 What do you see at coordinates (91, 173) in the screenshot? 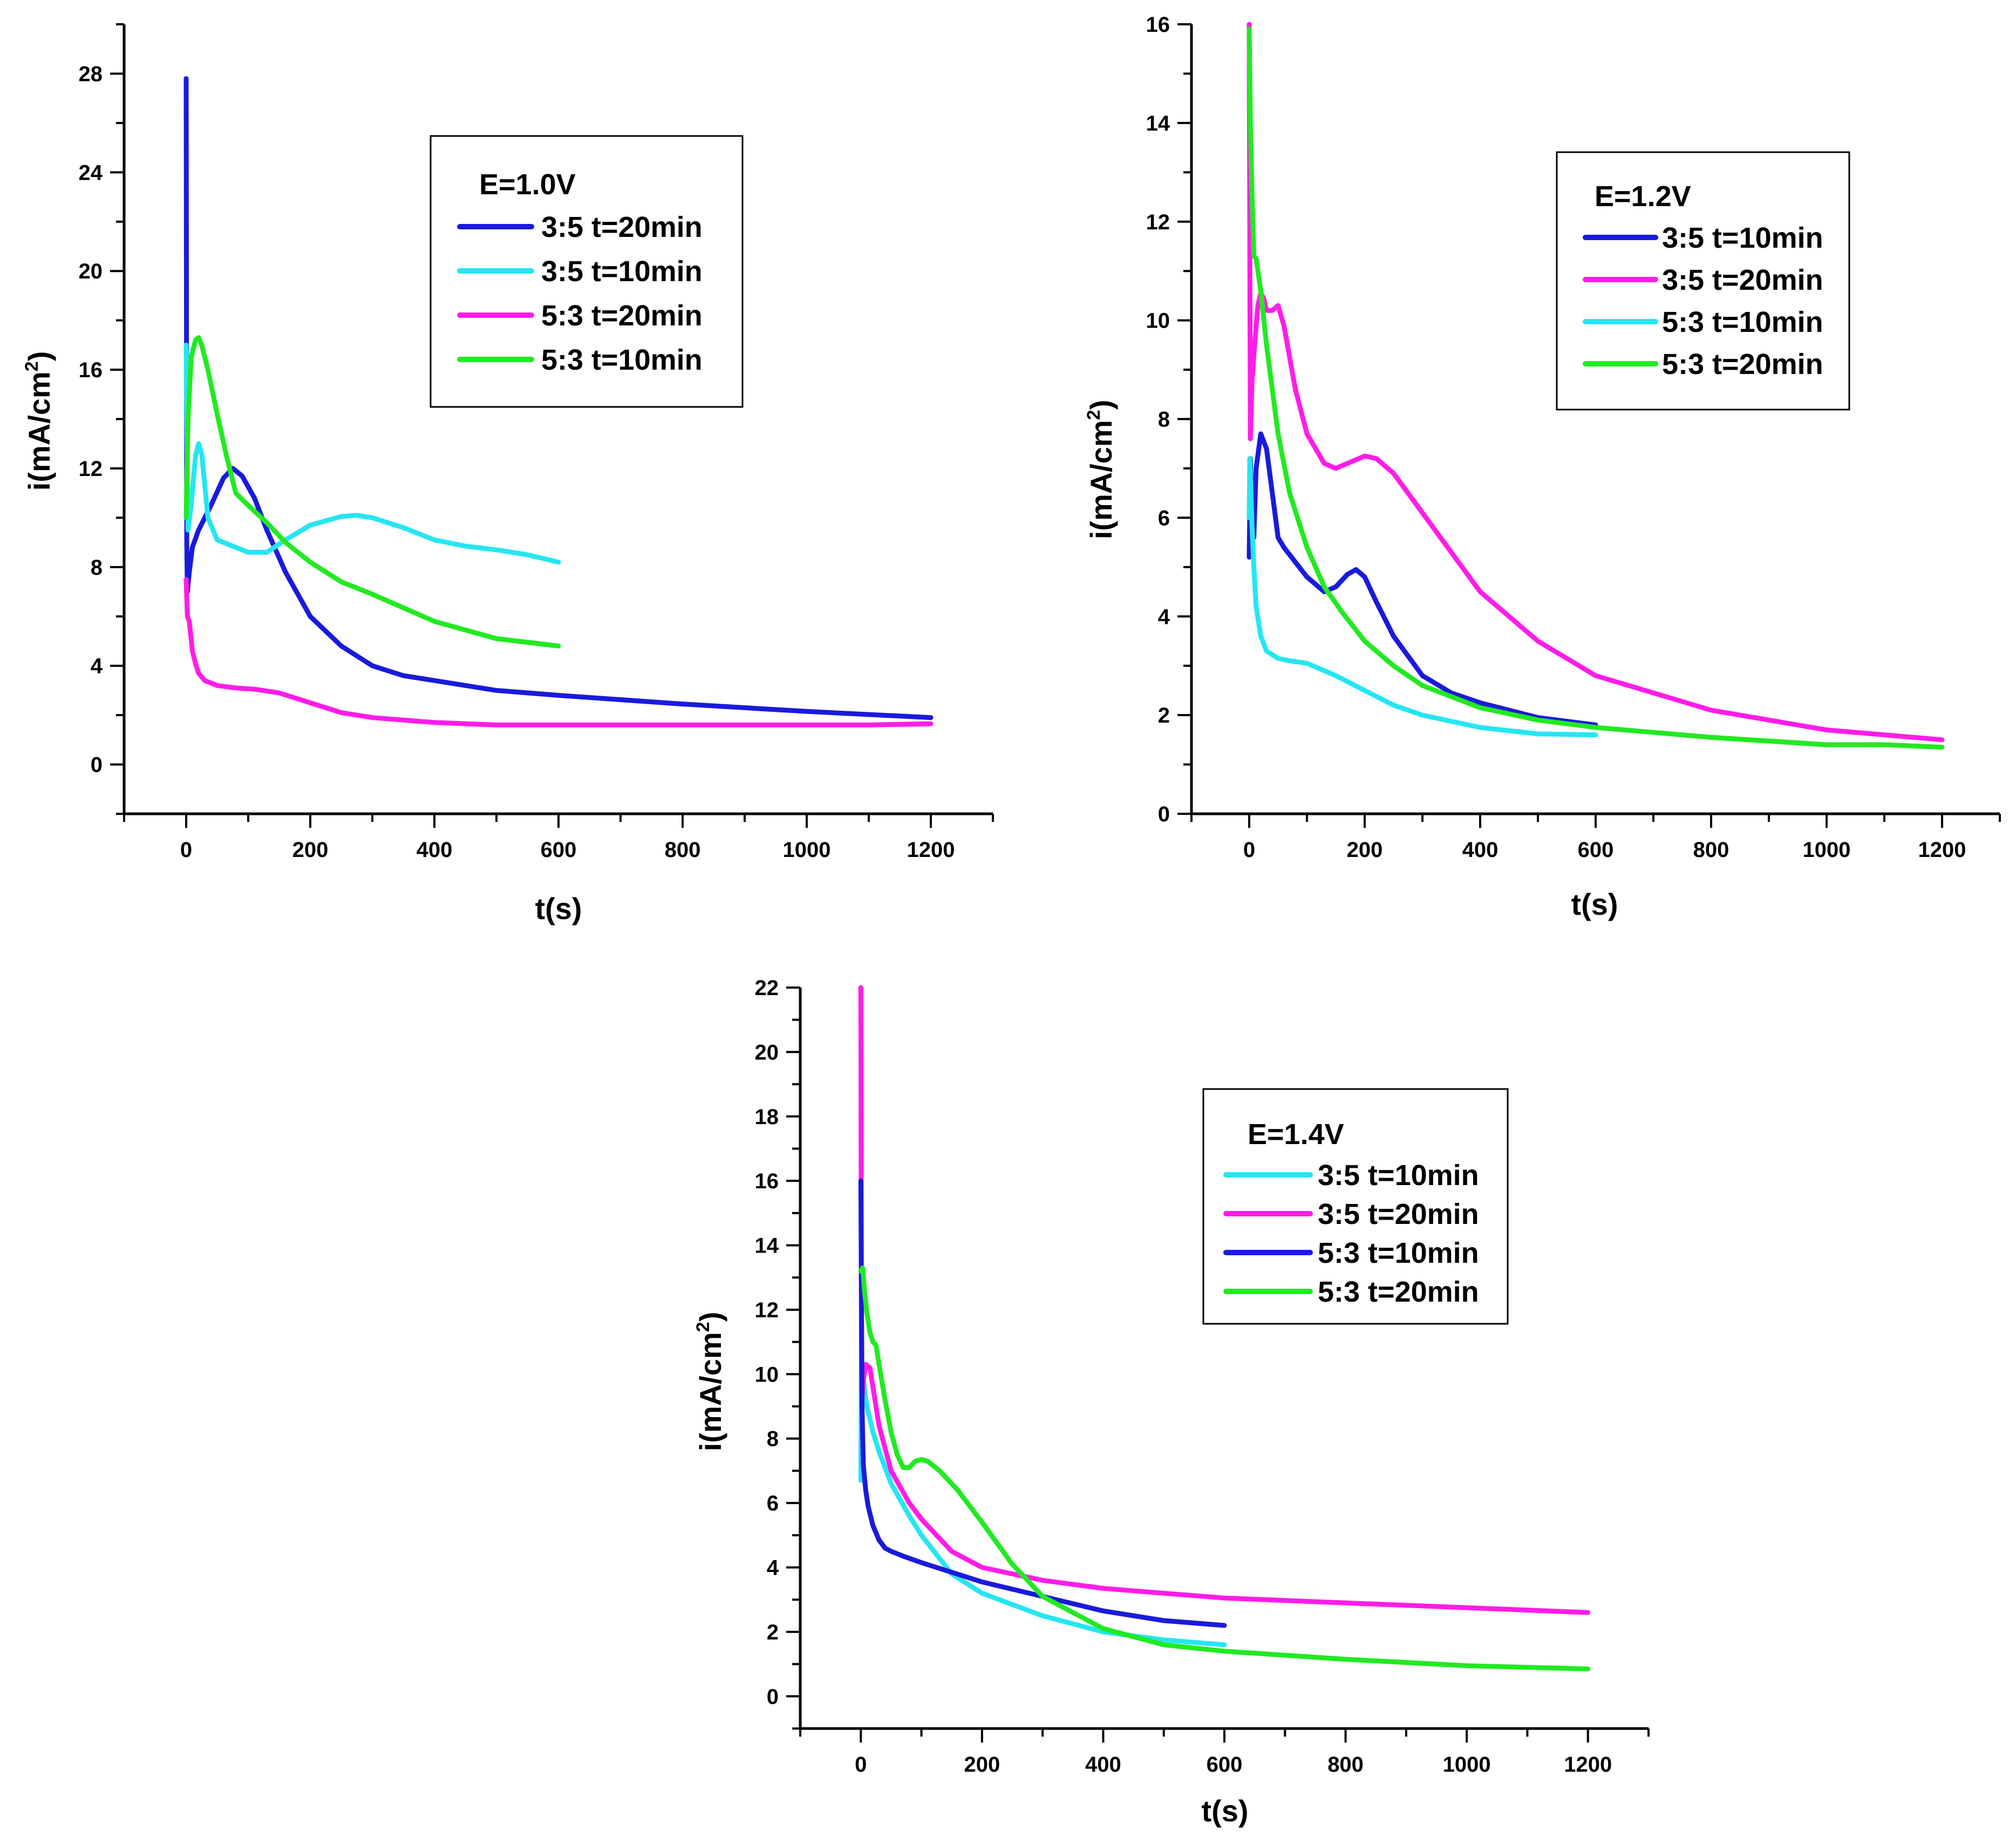
I see `y-tick-label: 24` at bounding box center [91, 173].